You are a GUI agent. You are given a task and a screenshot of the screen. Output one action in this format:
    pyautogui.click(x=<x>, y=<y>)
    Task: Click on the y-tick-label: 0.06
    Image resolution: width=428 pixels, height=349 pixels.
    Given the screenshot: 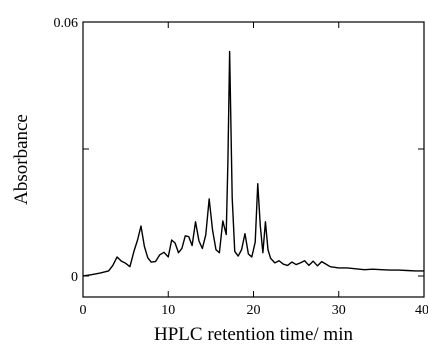 What is the action you would take?
    pyautogui.click(x=66, y=23)
    